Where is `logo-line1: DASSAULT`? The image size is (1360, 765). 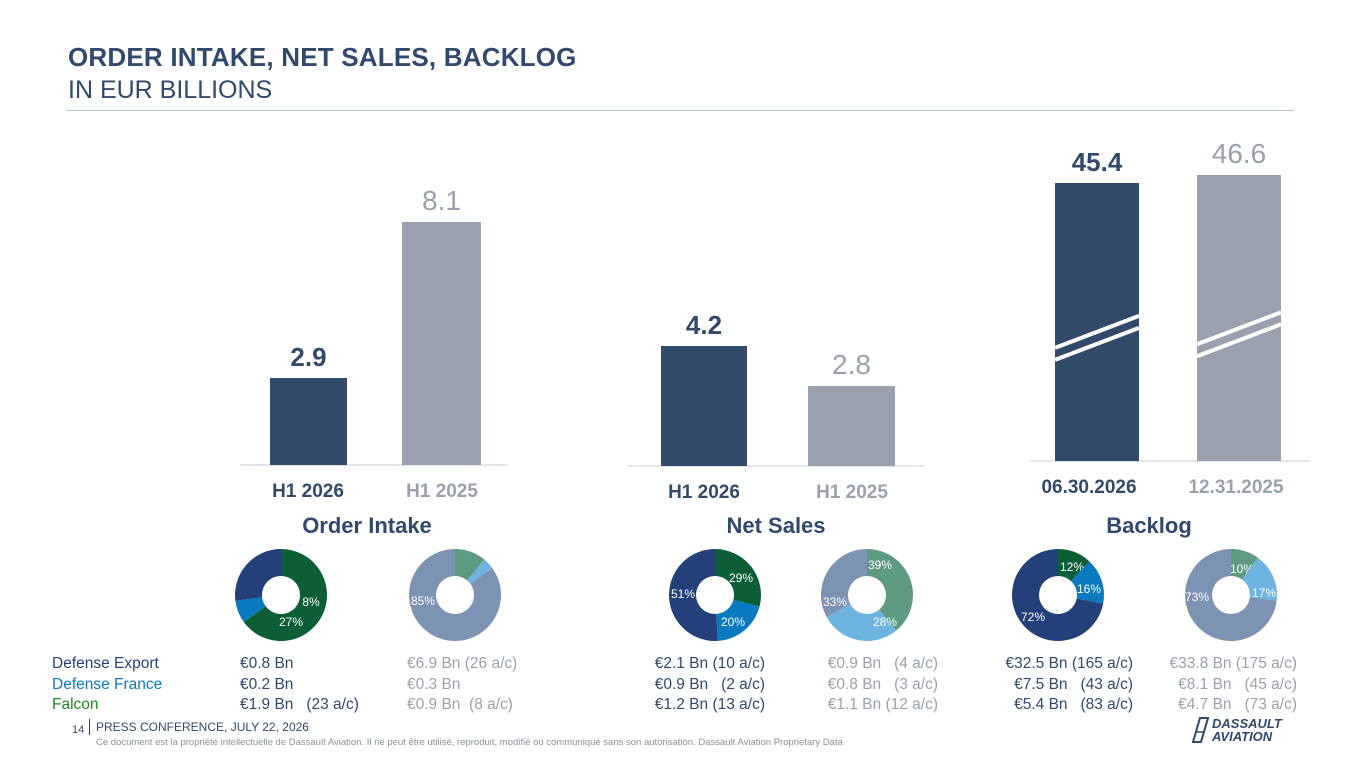 logo-line1: DASSAULT is located at coordinates (1247, 723).